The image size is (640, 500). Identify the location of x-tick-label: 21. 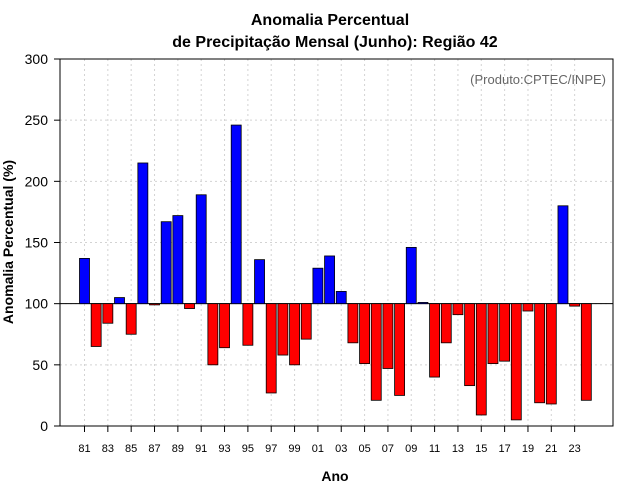
(551, 449).